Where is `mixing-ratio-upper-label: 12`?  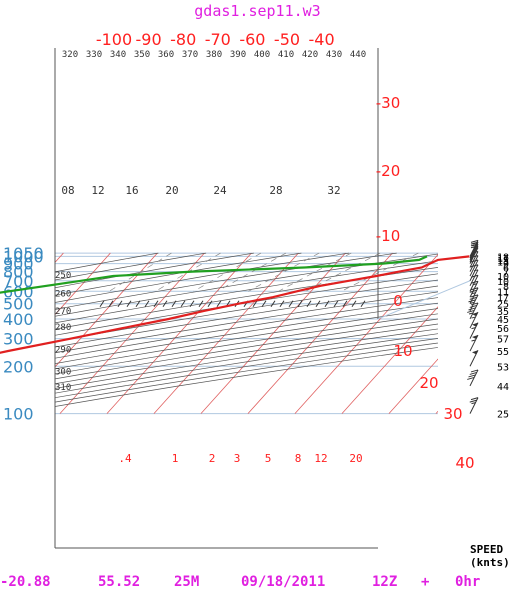
mixing-ratio-upper-label: 12 is located at coordinates (97, 190).